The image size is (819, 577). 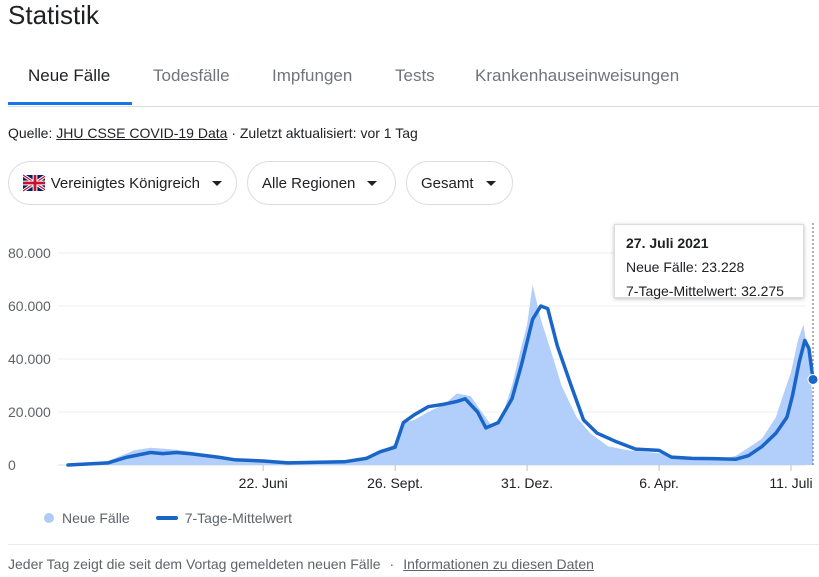 What do you see at coordinates (54, 15) in the screenshot?
I see `page-title: Statistik` at bounding box center [54, 15].